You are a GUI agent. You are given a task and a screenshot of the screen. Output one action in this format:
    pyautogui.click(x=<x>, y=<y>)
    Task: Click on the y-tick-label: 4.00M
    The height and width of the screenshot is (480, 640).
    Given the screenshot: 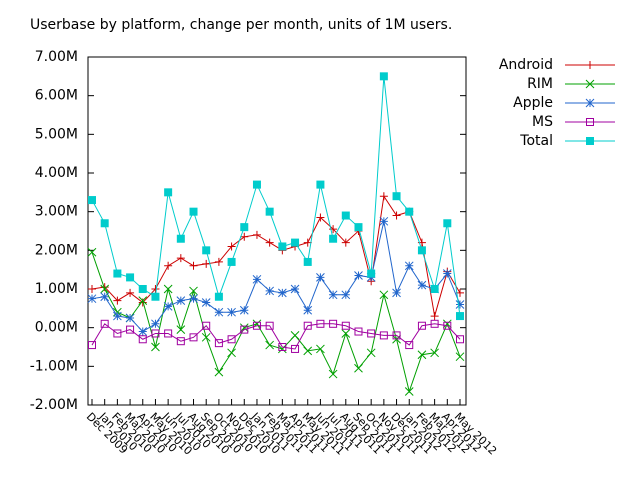 What is the action you would take?
    pyautogui.click(x=56, y=173)
    